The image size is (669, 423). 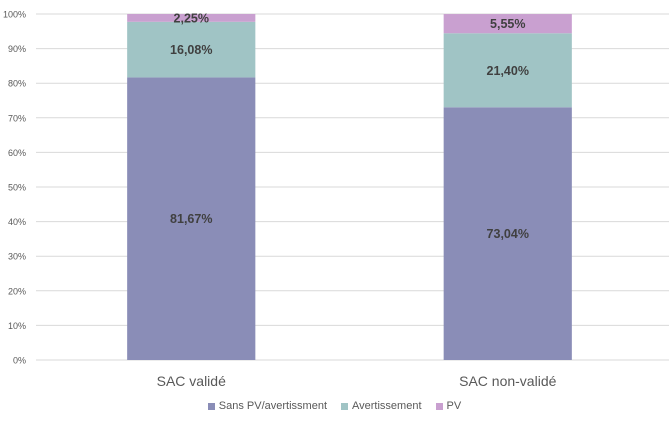 I want to click on data-label: 21,40%, so click(x=508, y=71).